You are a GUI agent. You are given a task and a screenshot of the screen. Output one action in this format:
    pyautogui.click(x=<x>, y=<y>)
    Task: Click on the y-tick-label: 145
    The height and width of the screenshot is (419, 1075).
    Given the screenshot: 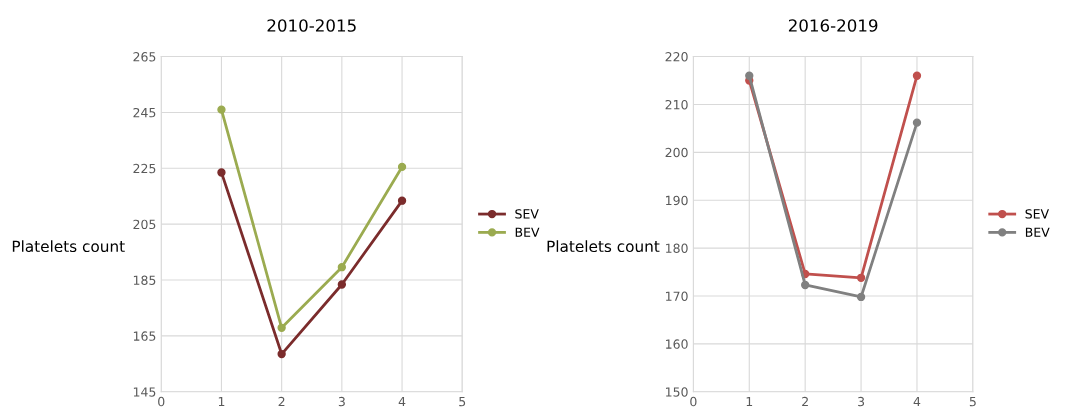 What is the action you would take?
    pyautogui.click(x=144, y=392)
    